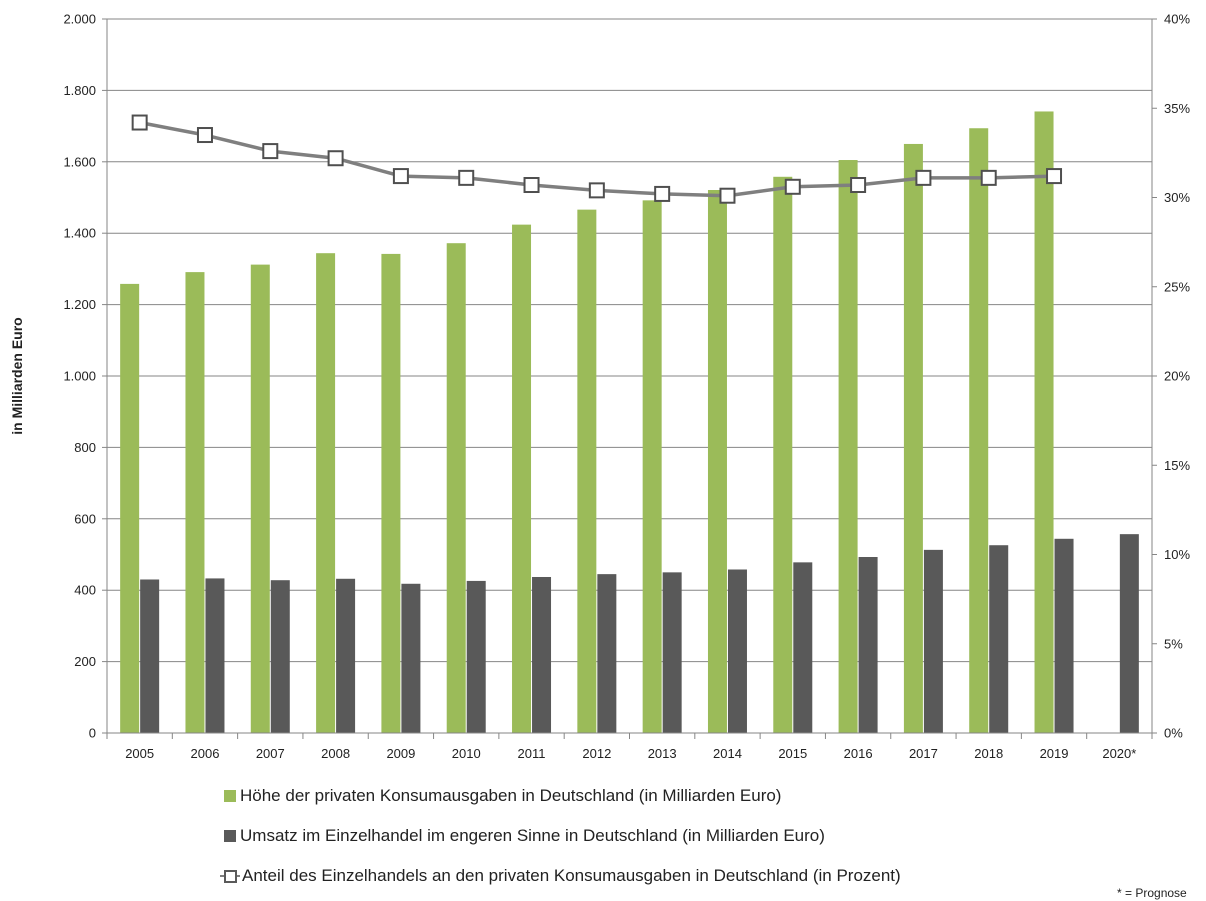  Describe the element at coordinates (1177, 554) in the screenshot. I see `y2-tick-label: 10%` at that location.